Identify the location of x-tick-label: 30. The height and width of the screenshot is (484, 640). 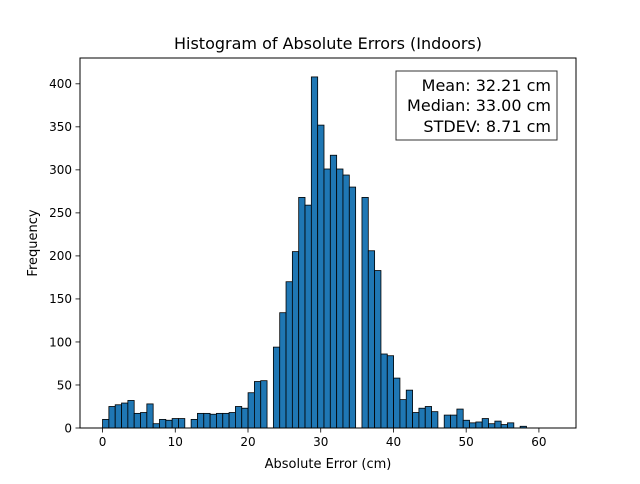
(320, 442).